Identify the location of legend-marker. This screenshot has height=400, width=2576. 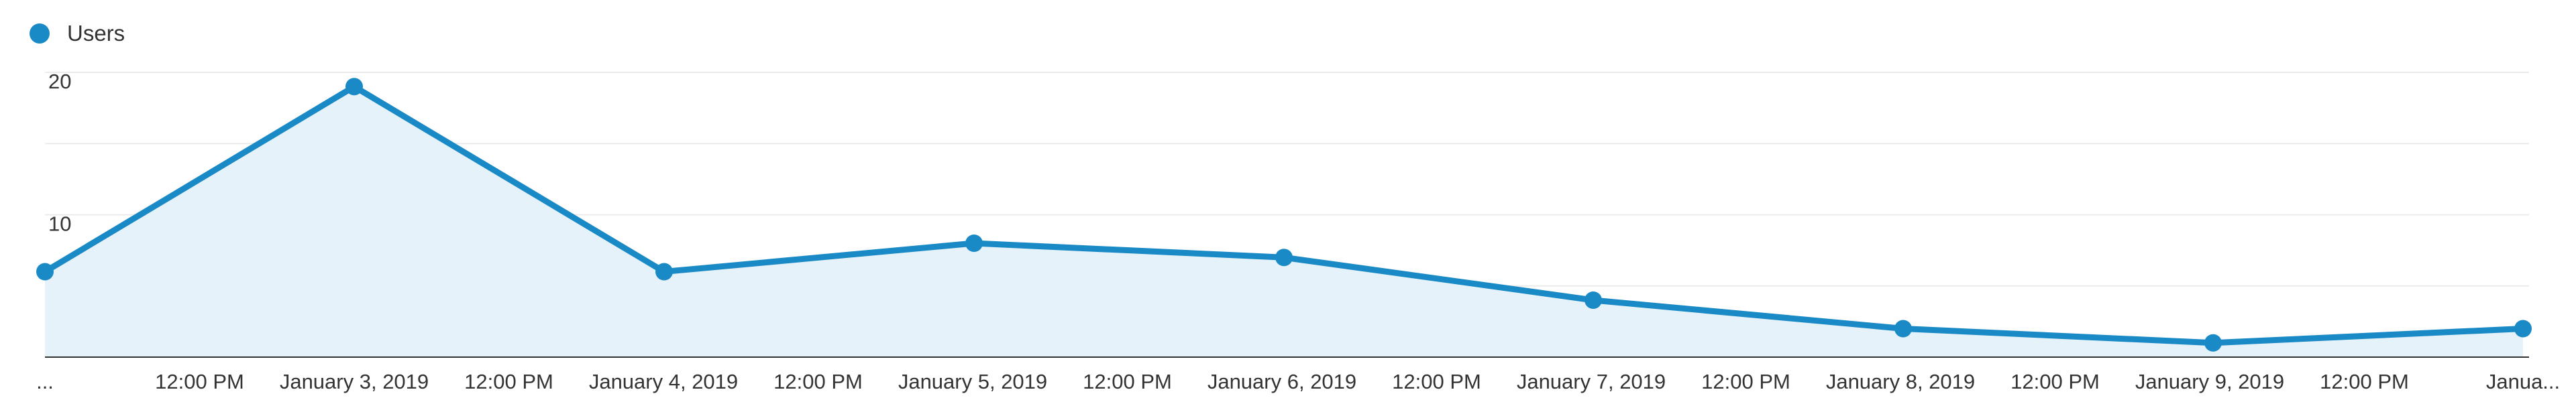
(40, 33).